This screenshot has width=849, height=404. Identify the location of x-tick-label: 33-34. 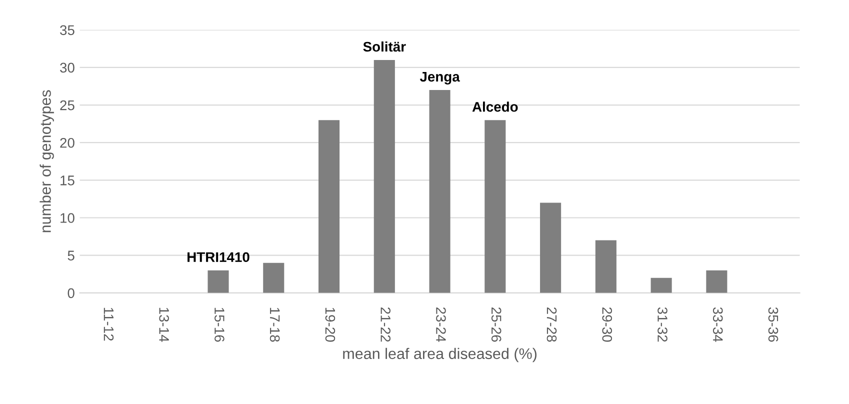
(717, 324).